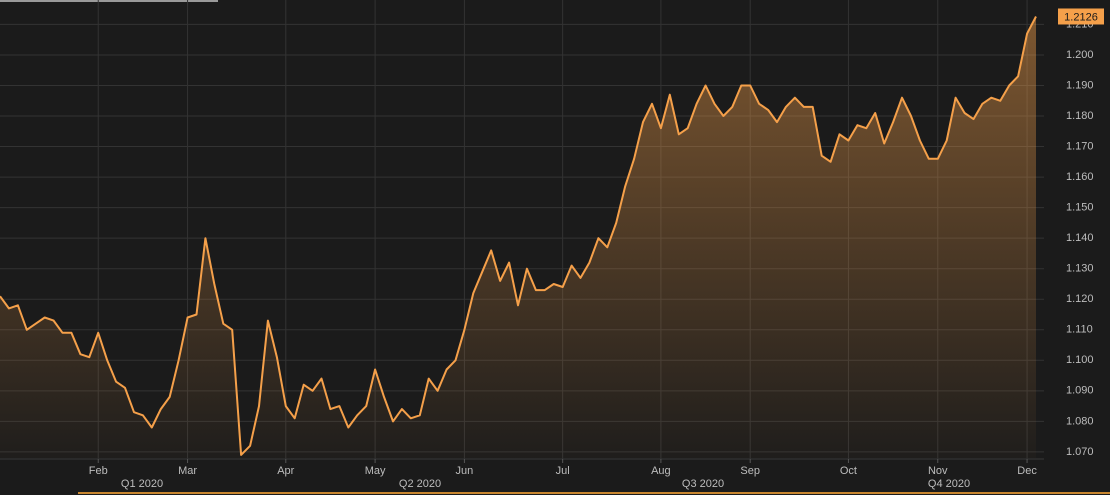 This screenshot has height=495, width=1110. What do you see at coordinates (848, 471) in the screenshot?
I see `x-tick-label: Oct` at bounding box center [848, 471].